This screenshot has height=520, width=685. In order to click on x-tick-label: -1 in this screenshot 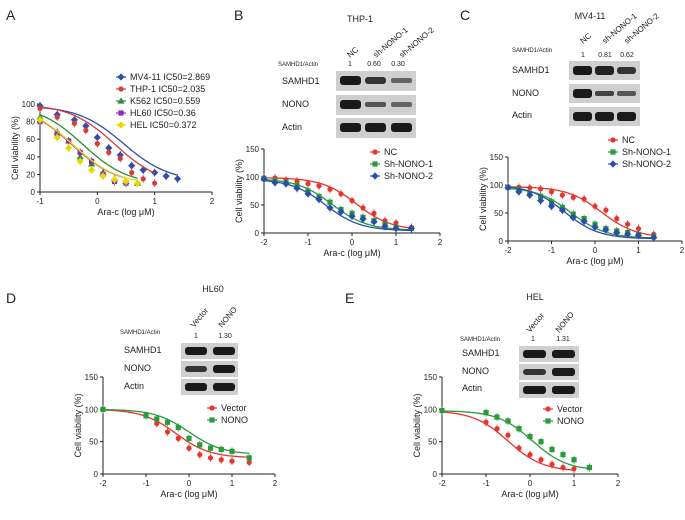, I will do `click(552, 250)`.